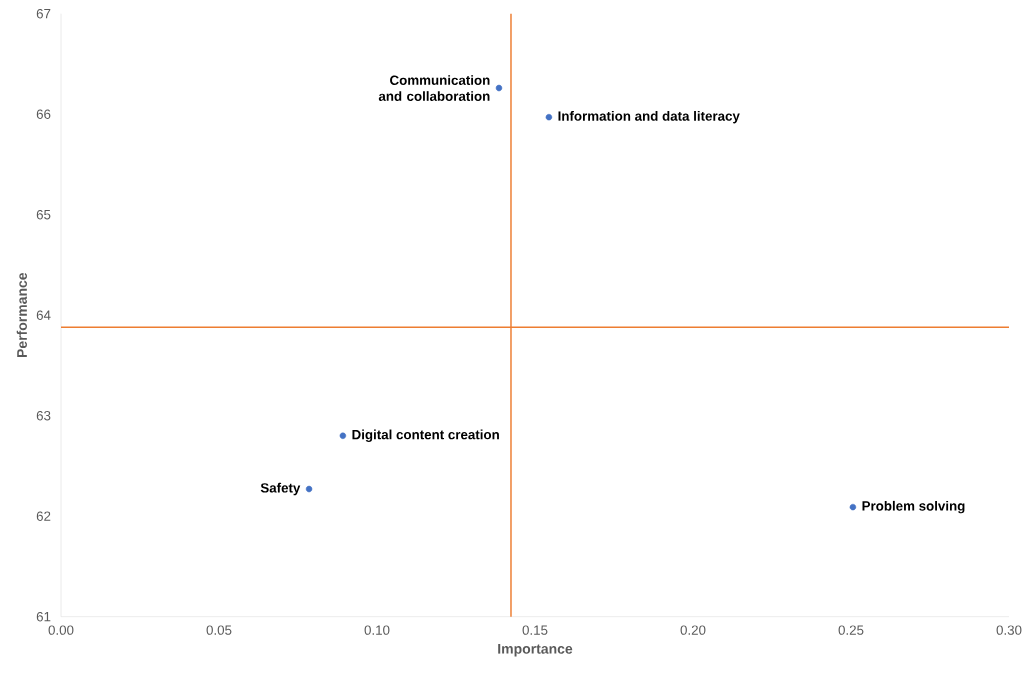 Image resolution: width=1027 pixels, height=673 pixels. What do you see at coordinates (43, 516) in the screenshot?
I see `y-tick-label: 62` at bounding box center [43, 516].